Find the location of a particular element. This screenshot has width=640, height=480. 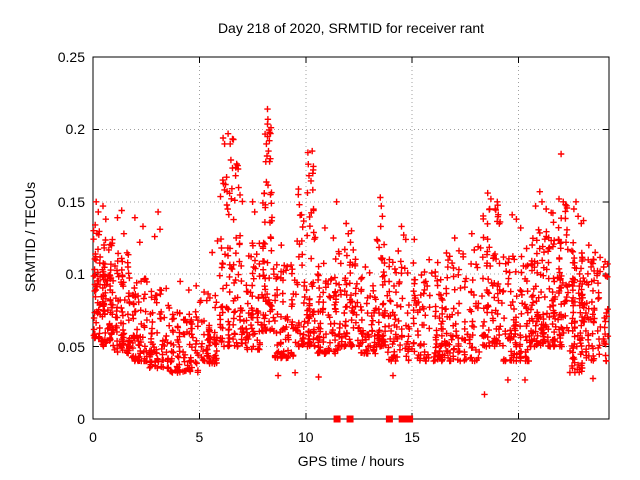

y-tick-label-0.1: 0.1 is located at coordinates (75, 274).